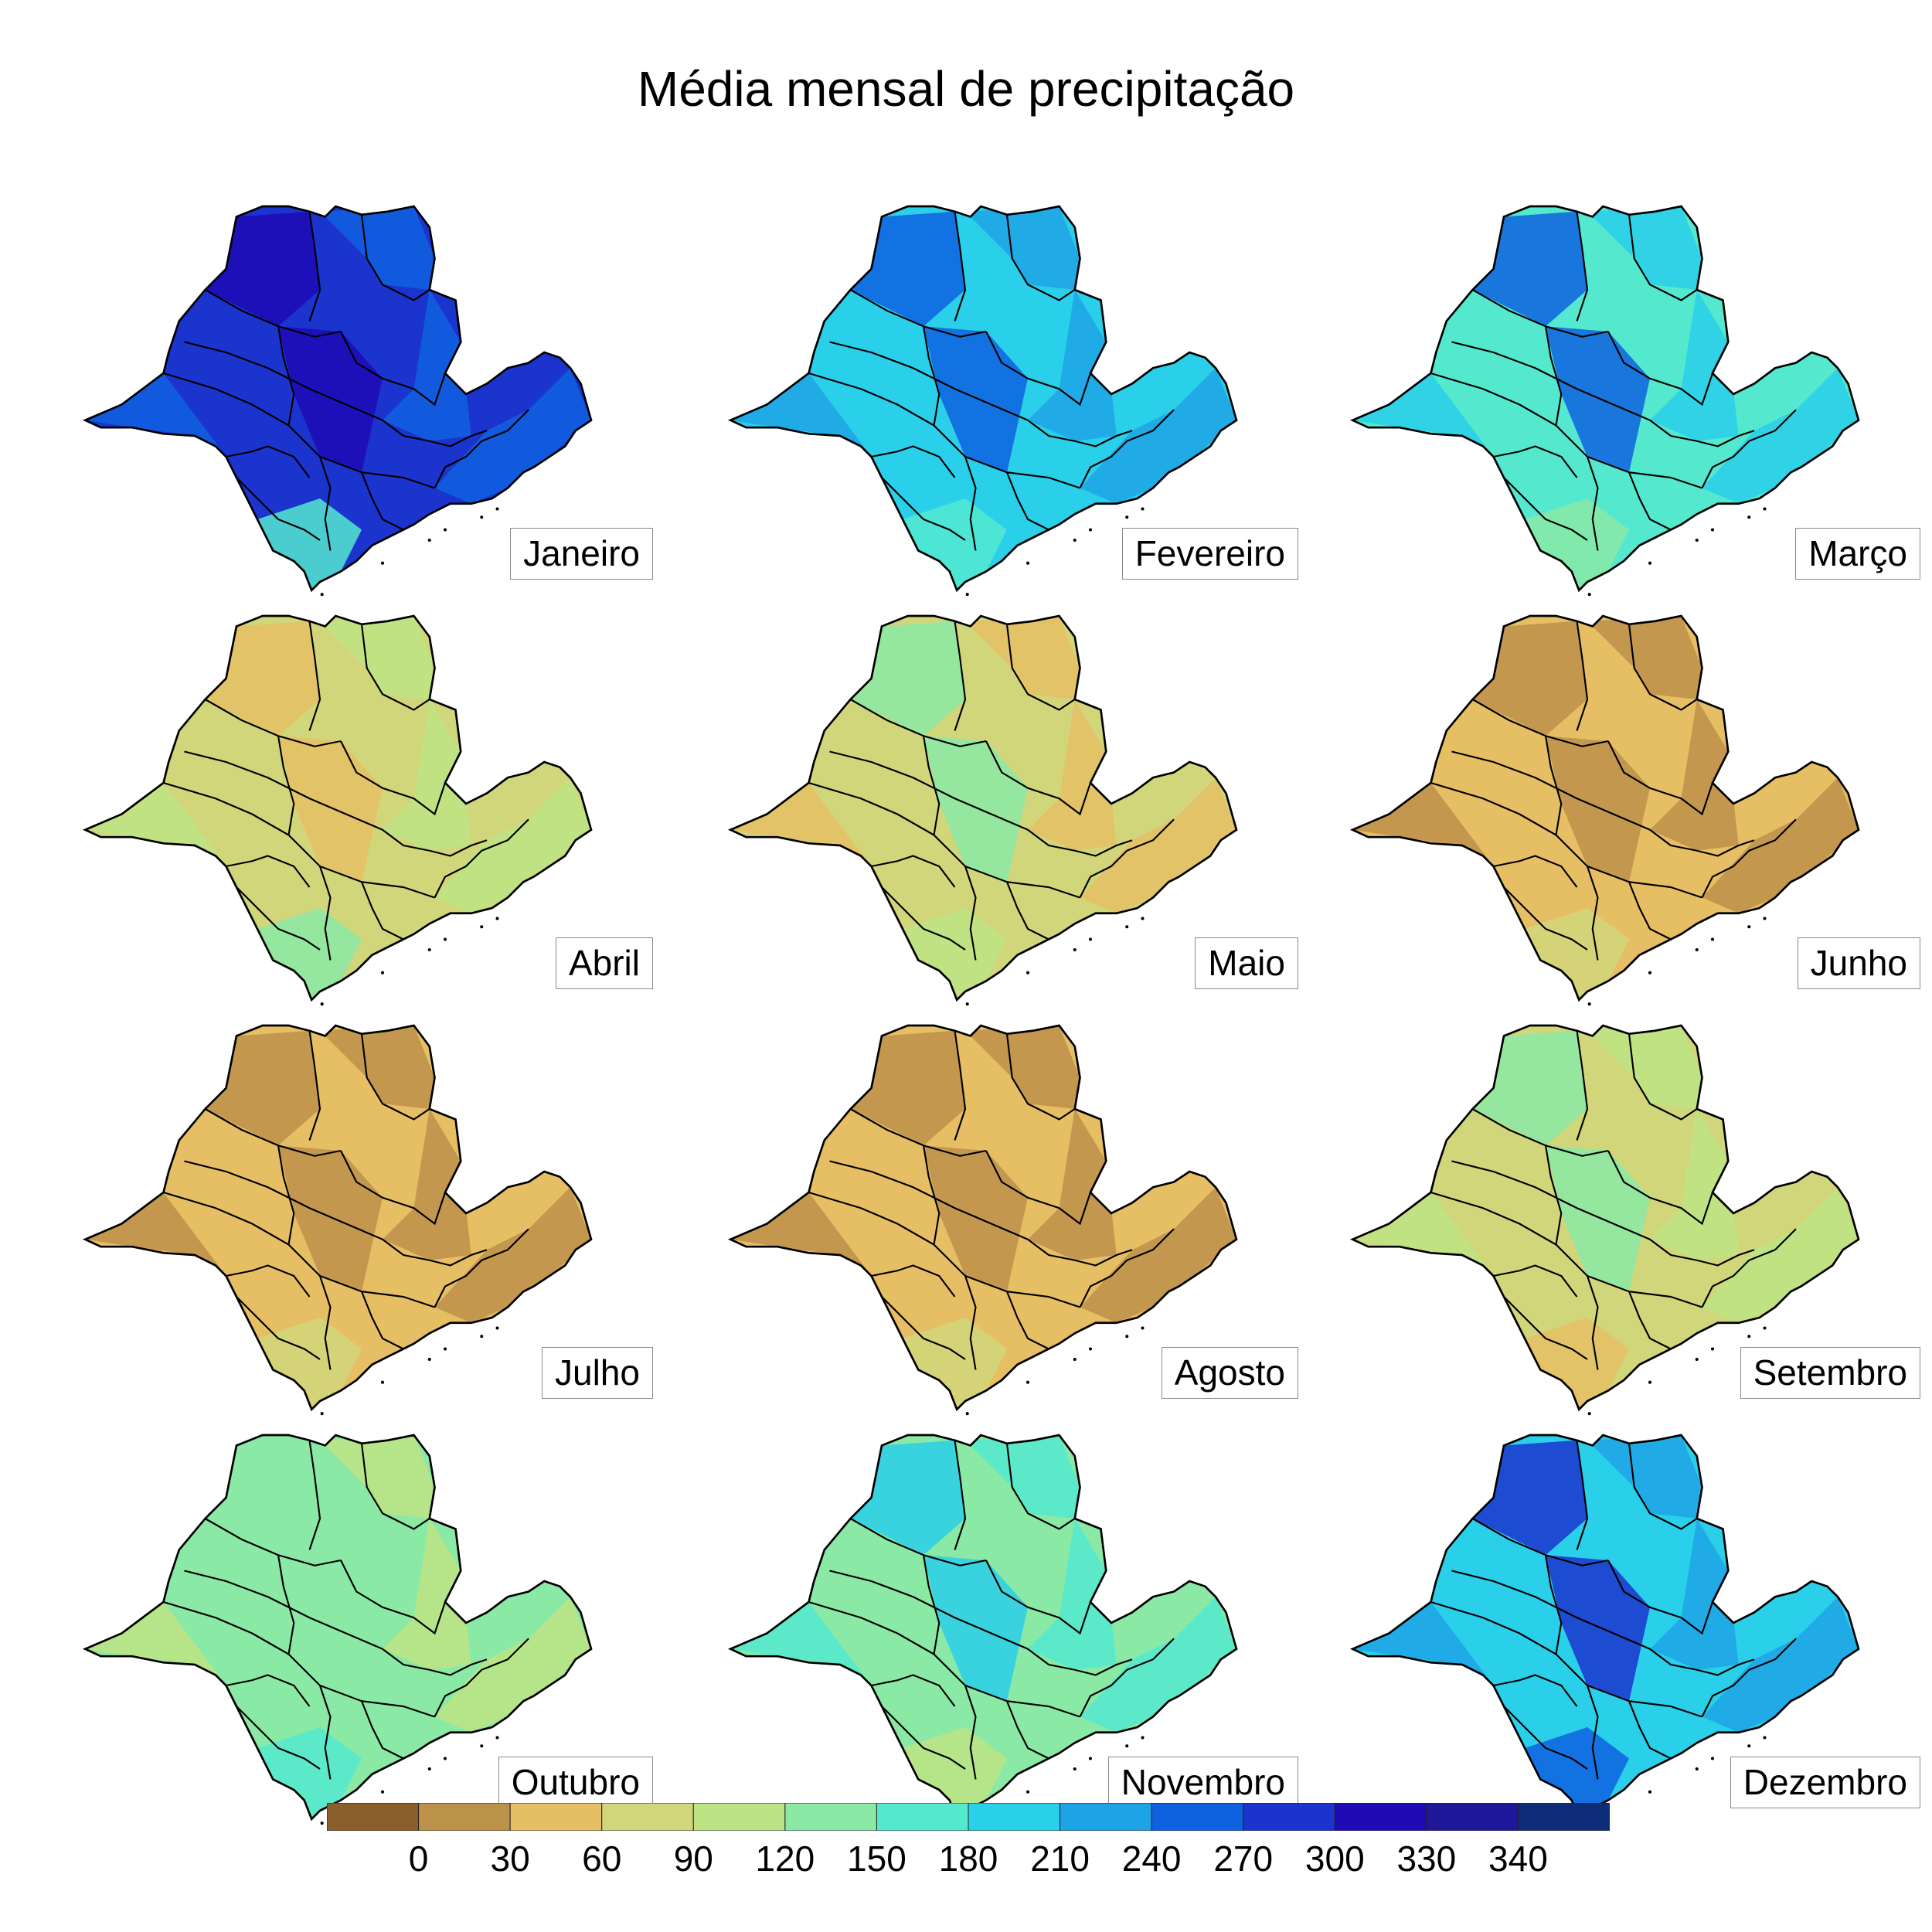 This screenshot has width=1932, height=1932. What do you see at coordinates (969, 1817) in the screenshot?
I see `colorbar` at bounding box center [969, 1817].